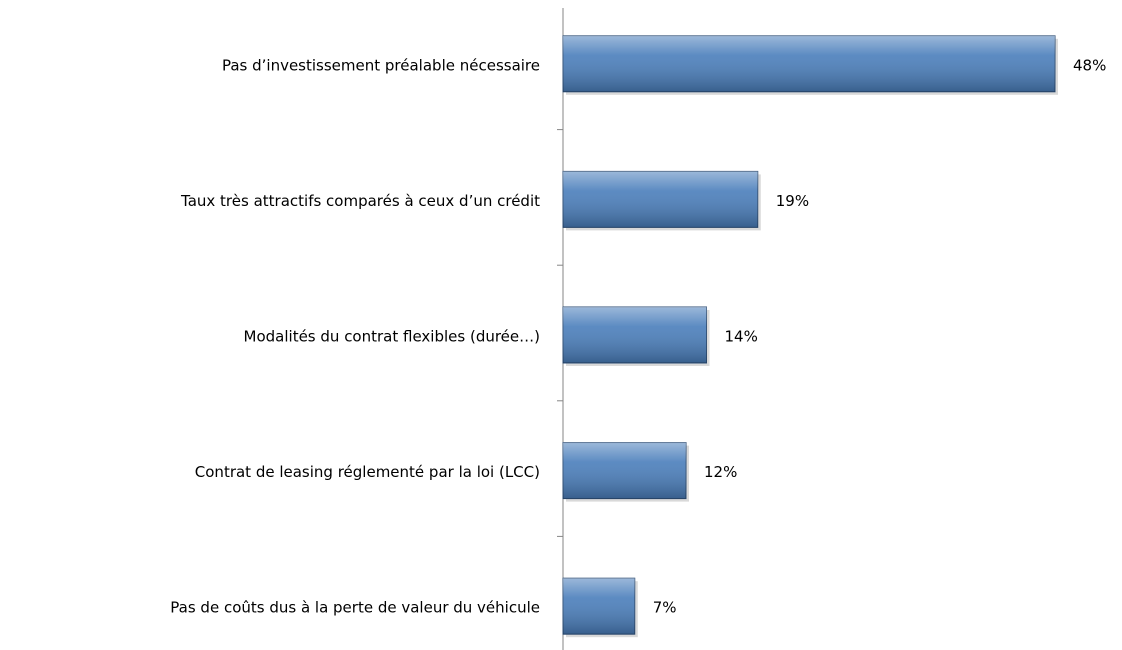  I want to click on data-label: 12%, so click(720, 472).